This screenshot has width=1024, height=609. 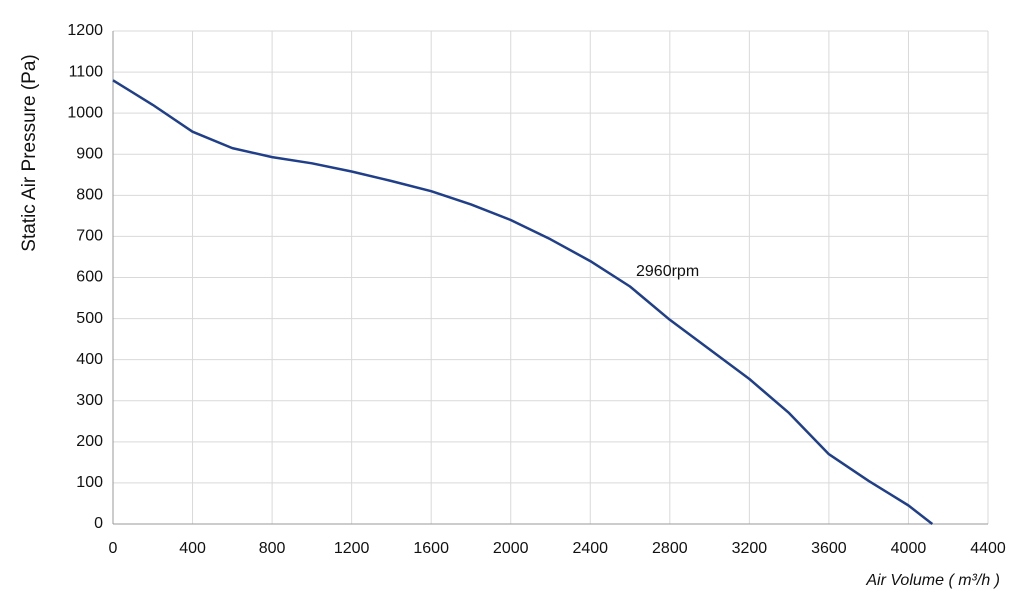 I want to click on x-tick-label: 400, so click(x=192, y=548).